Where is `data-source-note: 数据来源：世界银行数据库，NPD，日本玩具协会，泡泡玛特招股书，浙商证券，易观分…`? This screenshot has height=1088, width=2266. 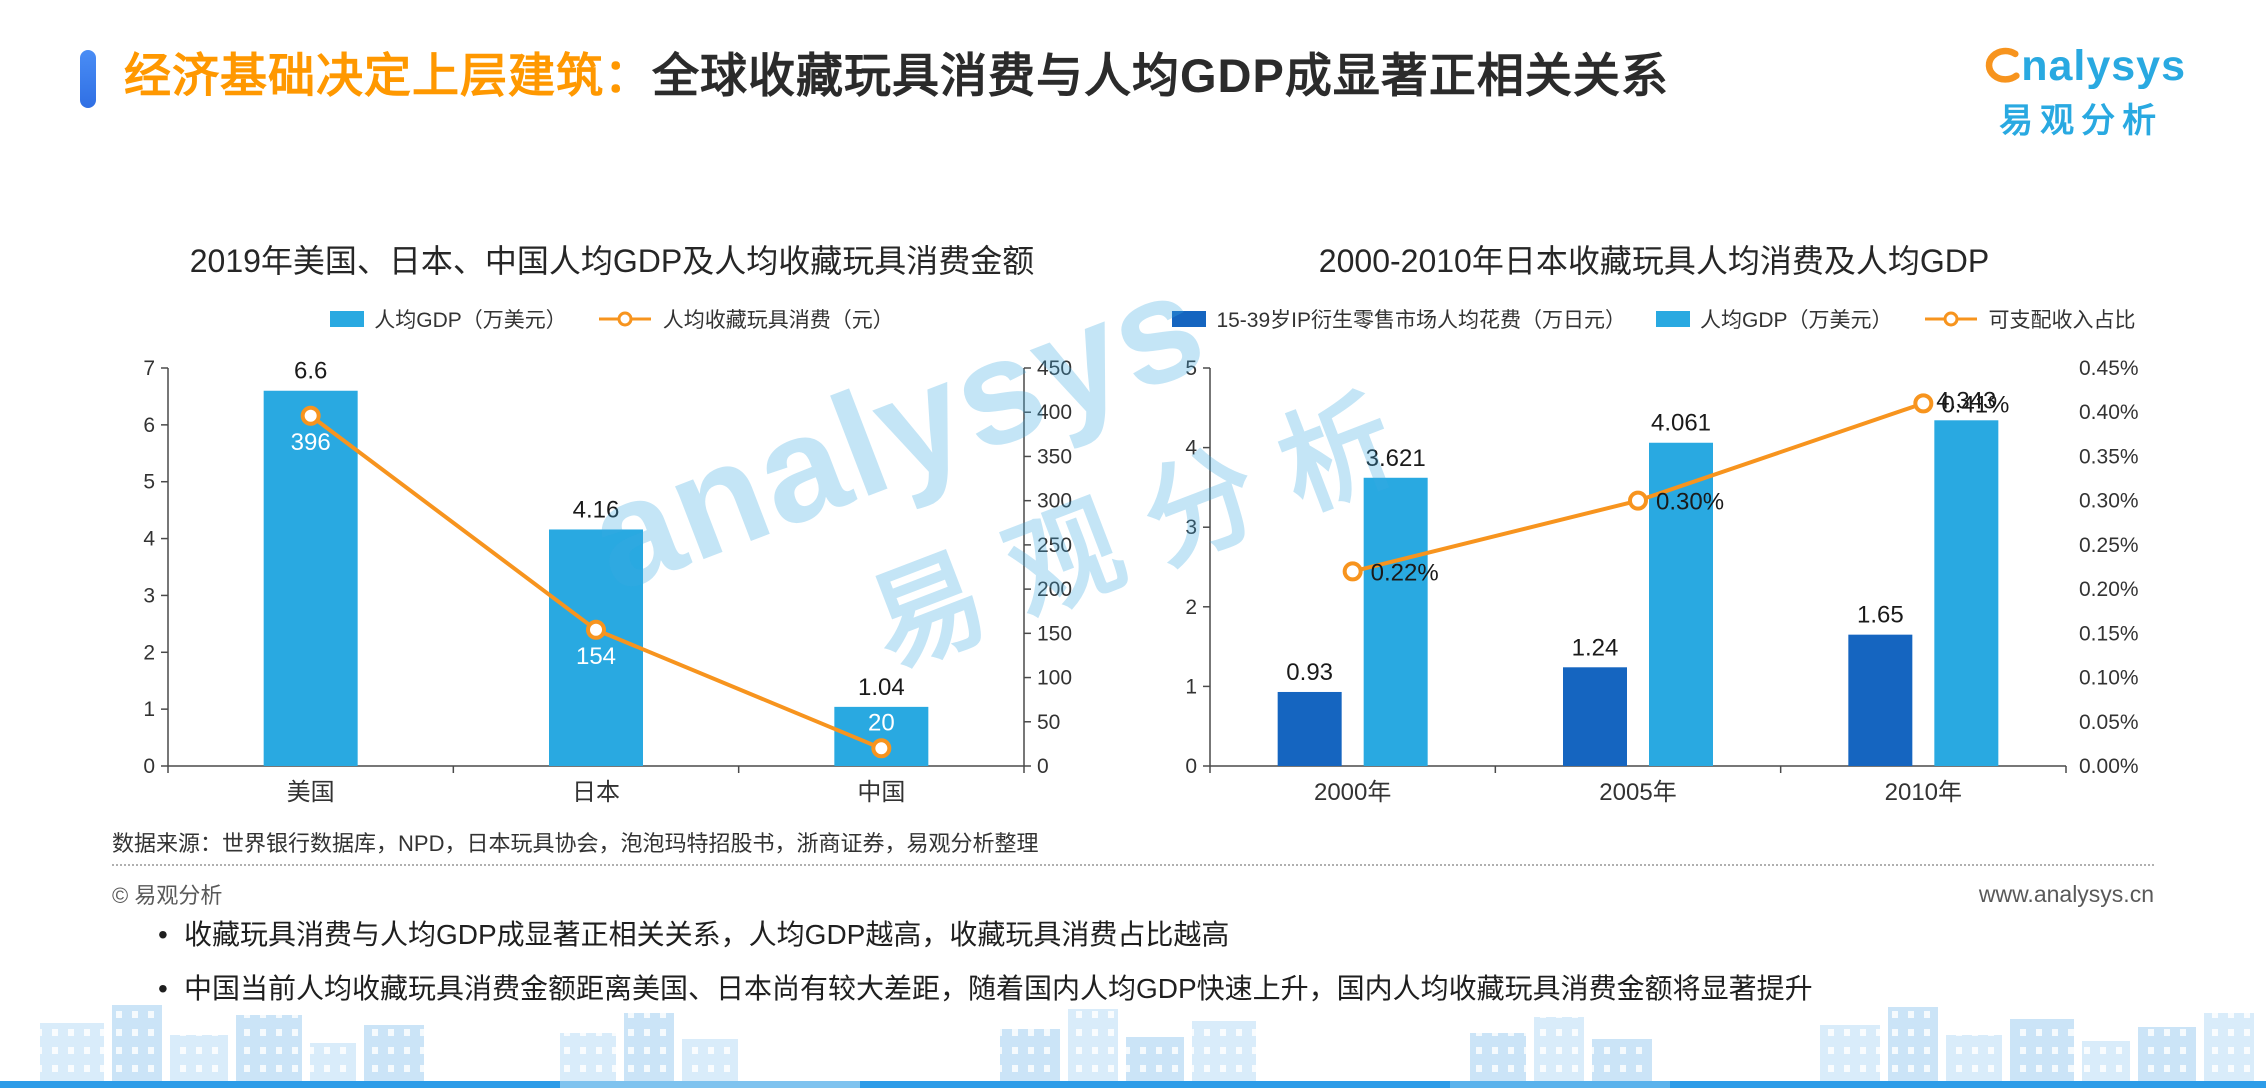 data-source-note: 数据来源：世界银行数据库，NPD，日本玩具协会，泡泡玛特招股书，浙商证券，易观分… is located at coordinates (575, 843).